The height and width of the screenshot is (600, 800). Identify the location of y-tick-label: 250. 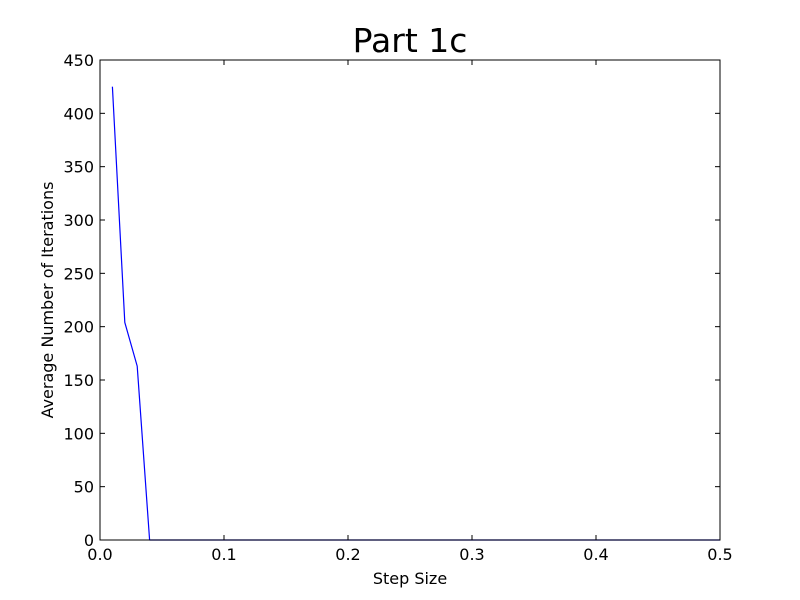
(78, 273).